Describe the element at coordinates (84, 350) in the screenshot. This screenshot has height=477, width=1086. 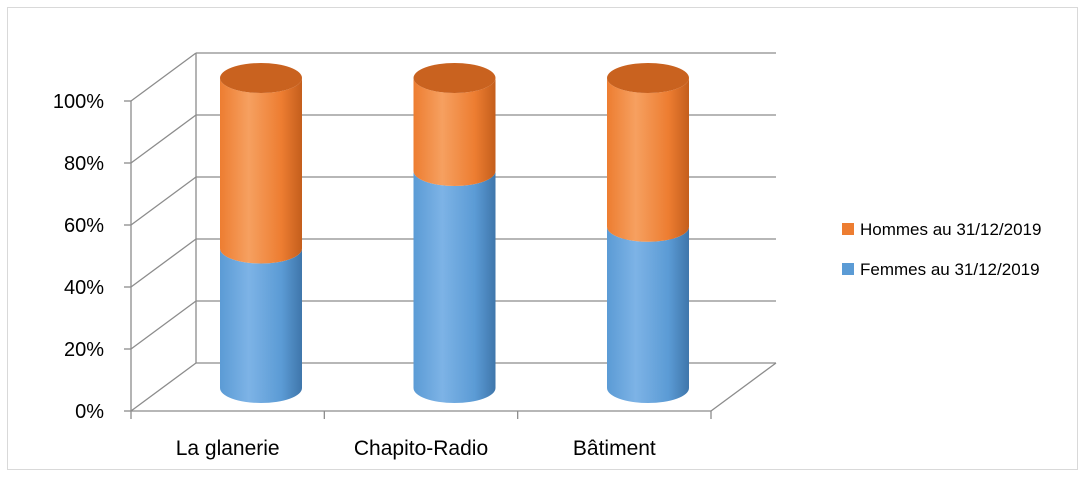
I see `y-tick-label: 20%` at that location.